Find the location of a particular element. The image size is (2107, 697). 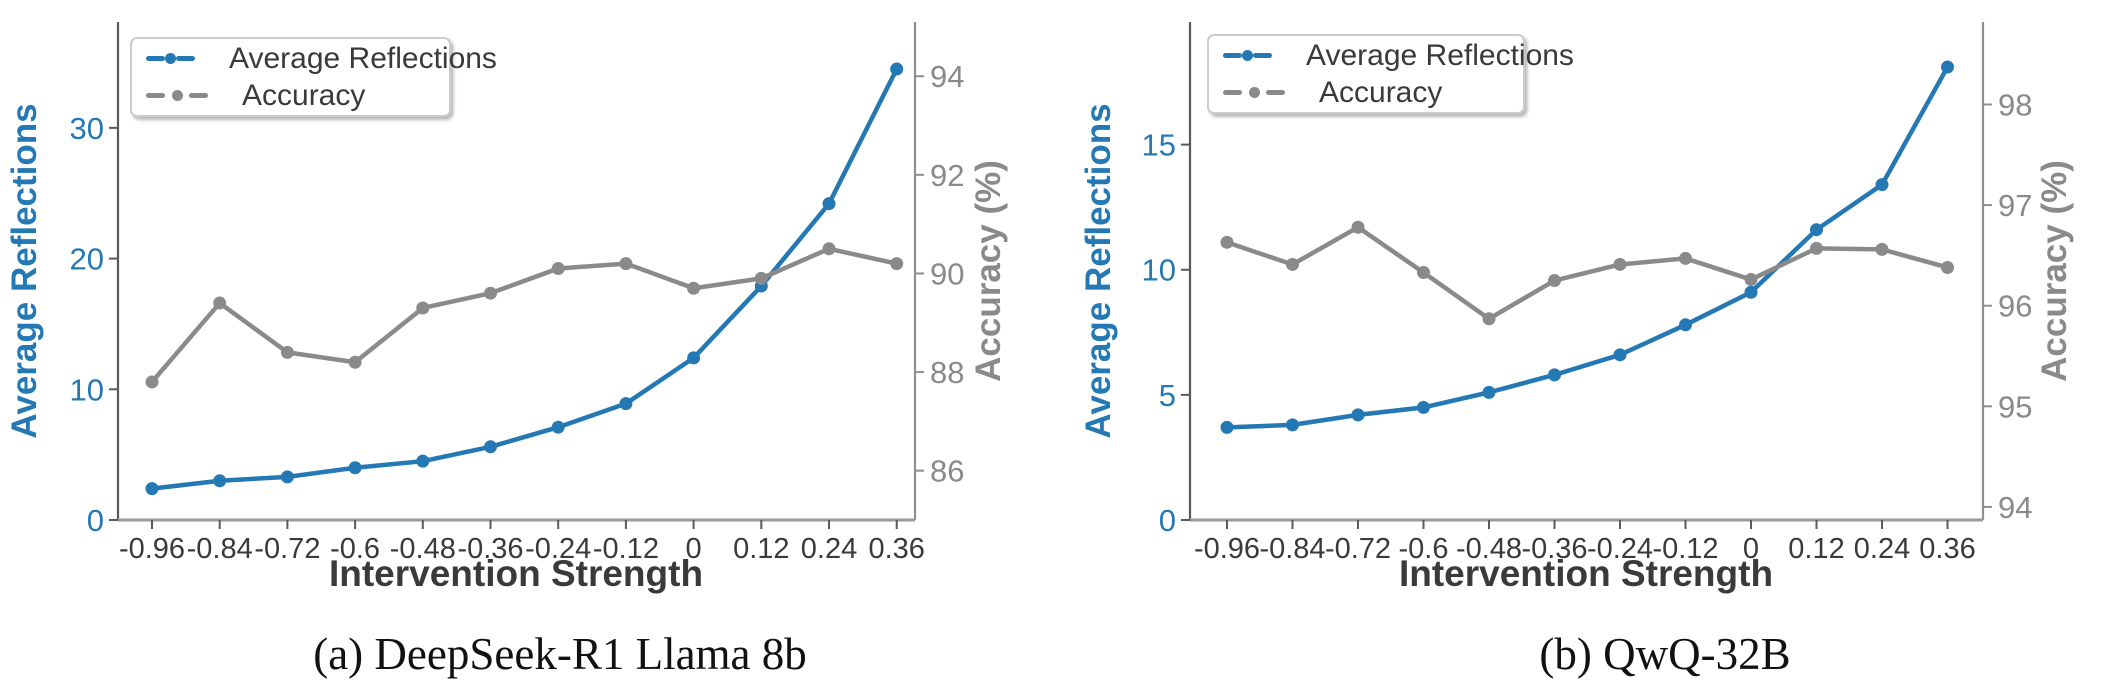

x-tick-label: 0 is located at coordinates (694, 549).